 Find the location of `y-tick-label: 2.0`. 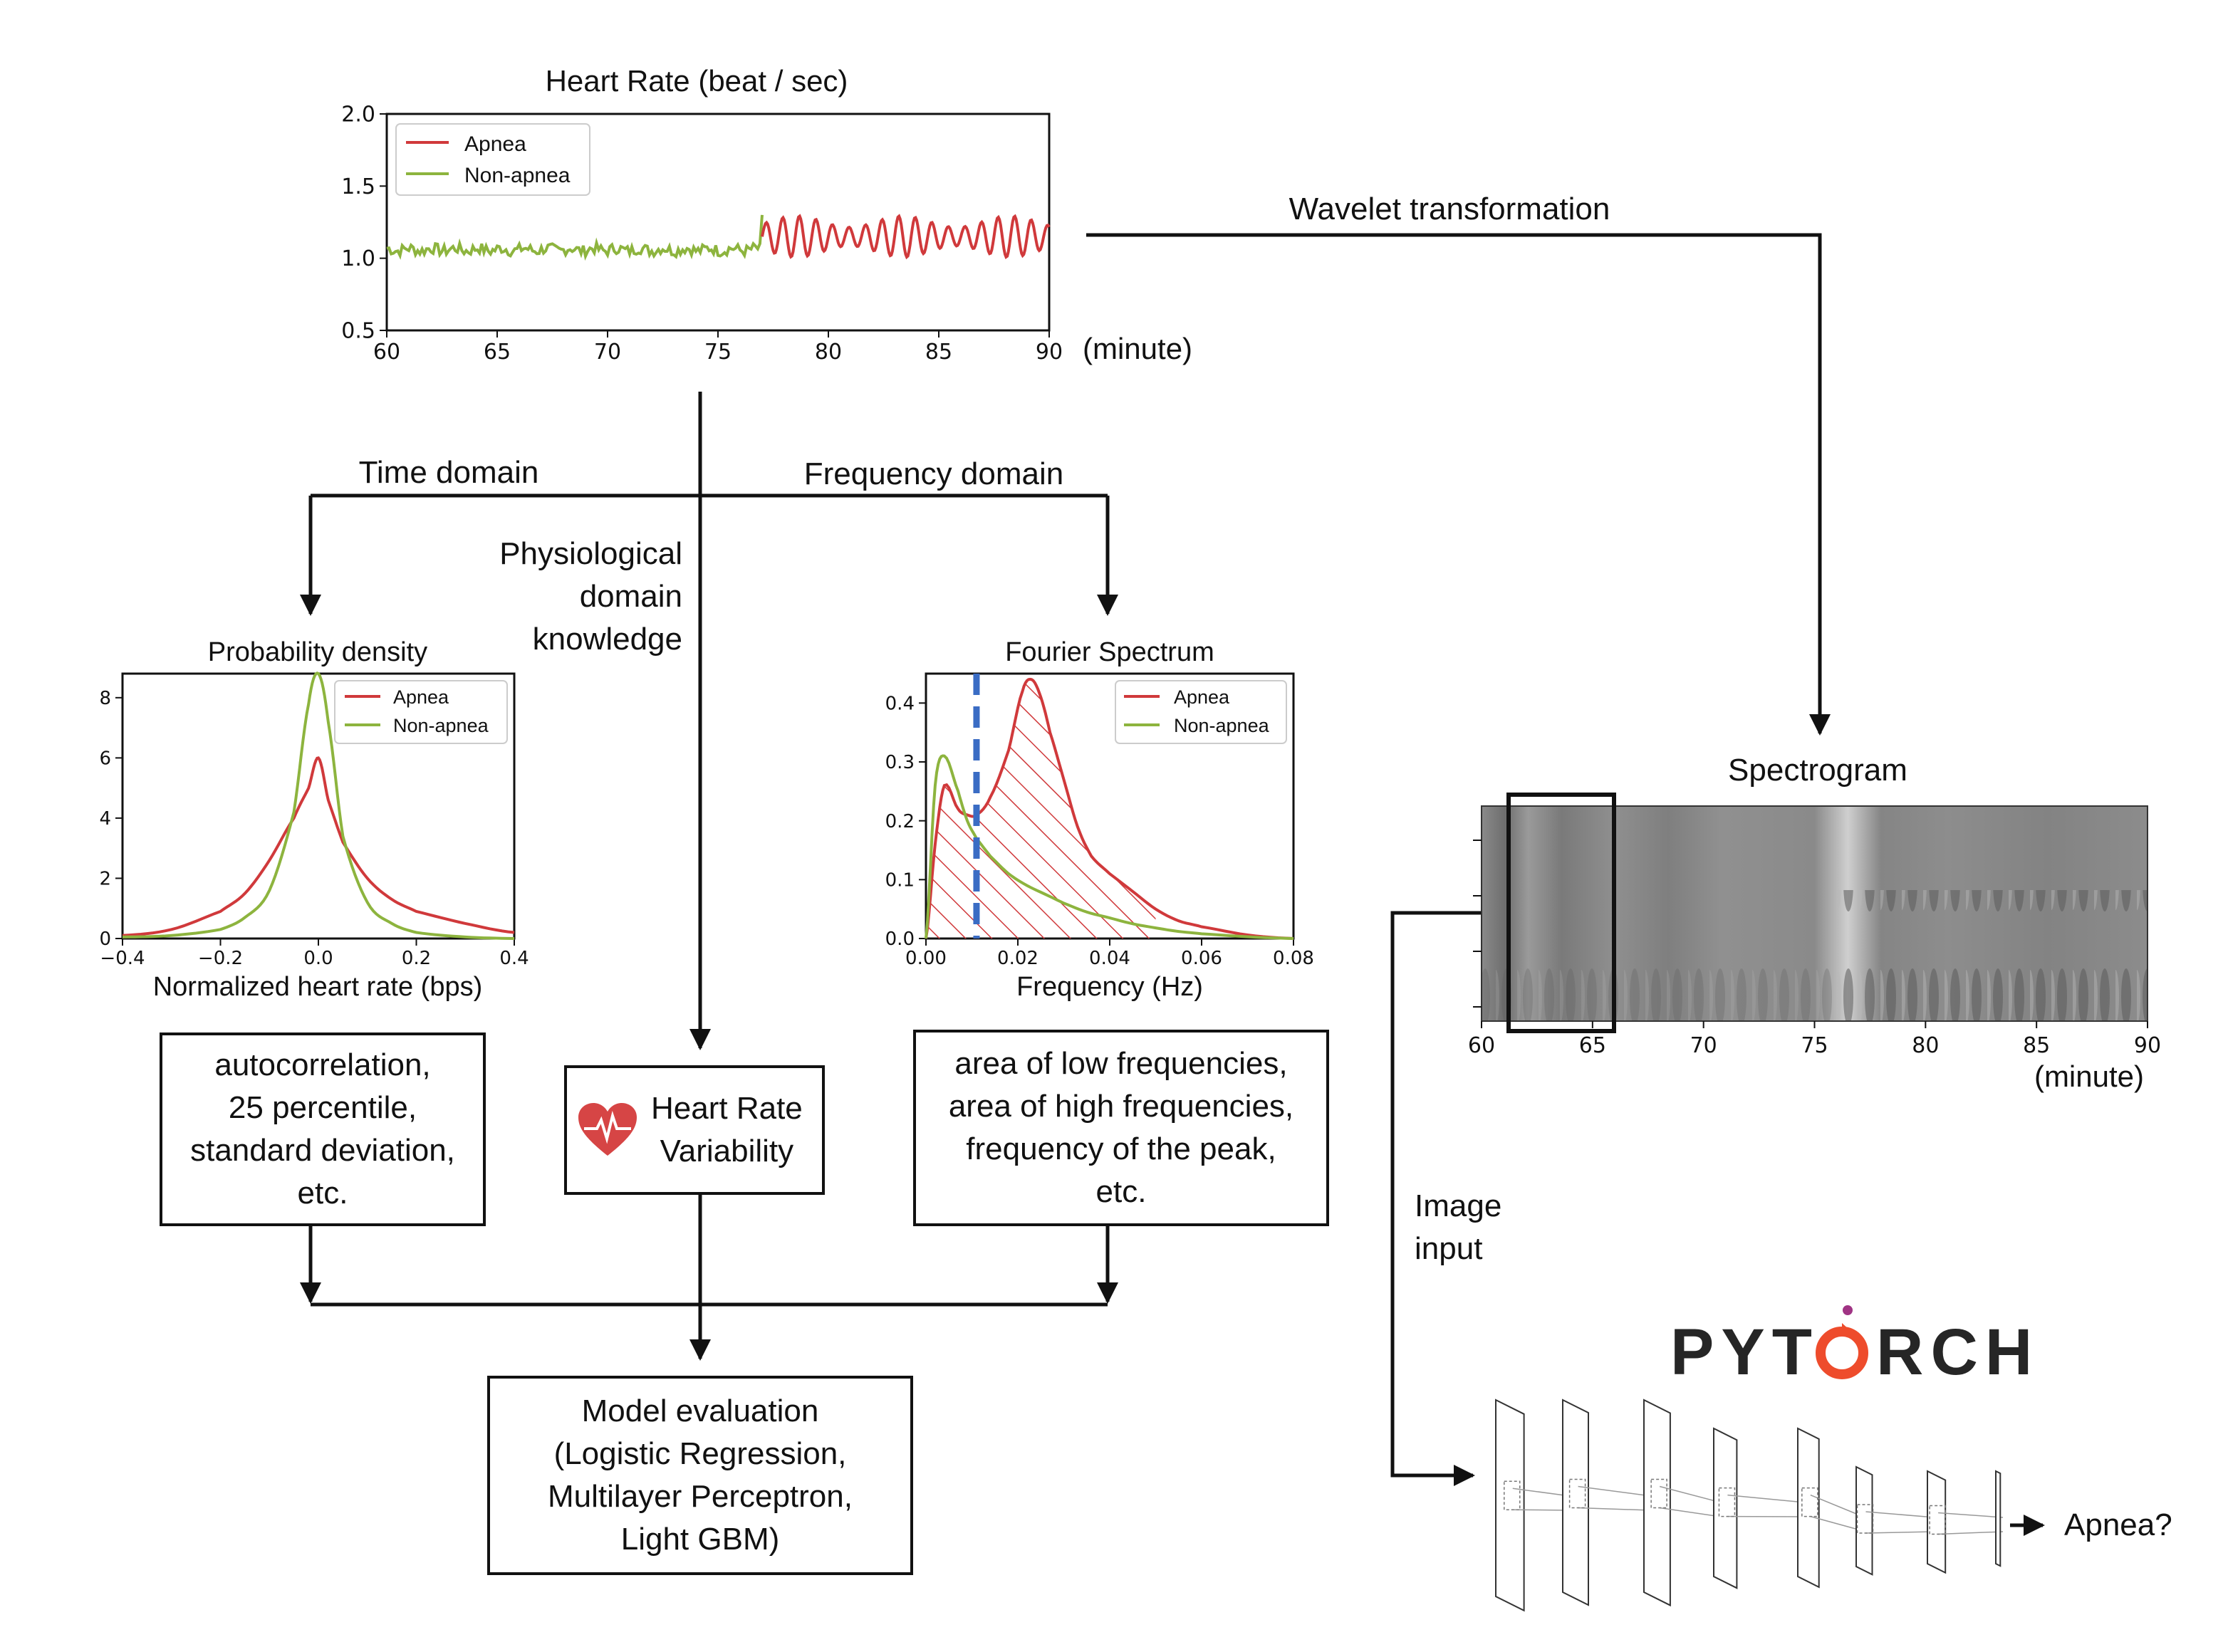

y-tick-label: 2.0 is located at coordinates (358, 115).